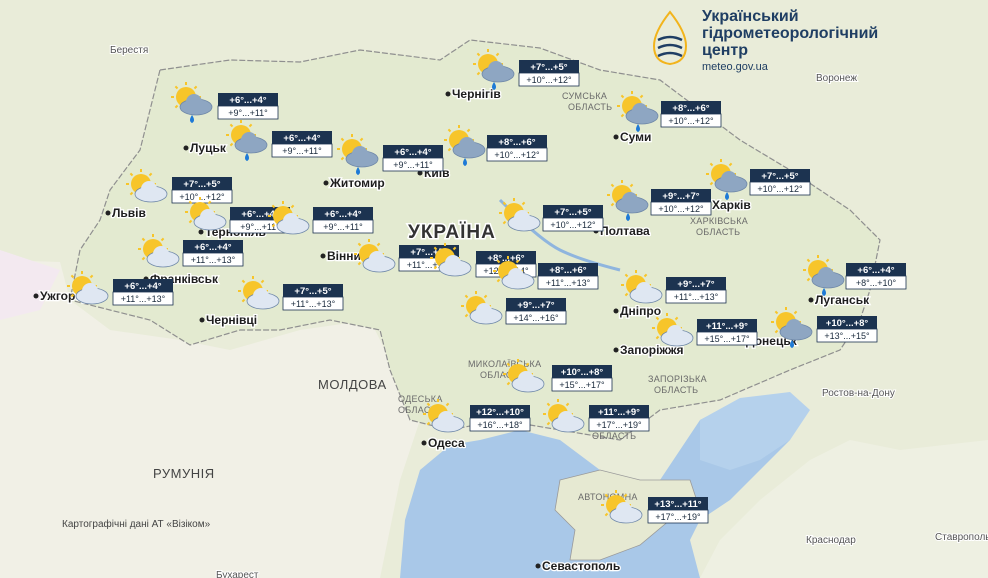 Image resolution: width=988 pixels, height=578 pixels. What do you see at coordinates (727, 339) in the screenshot?
I see `day-temp: +15°...+17°` at bounding box center [727, 339].